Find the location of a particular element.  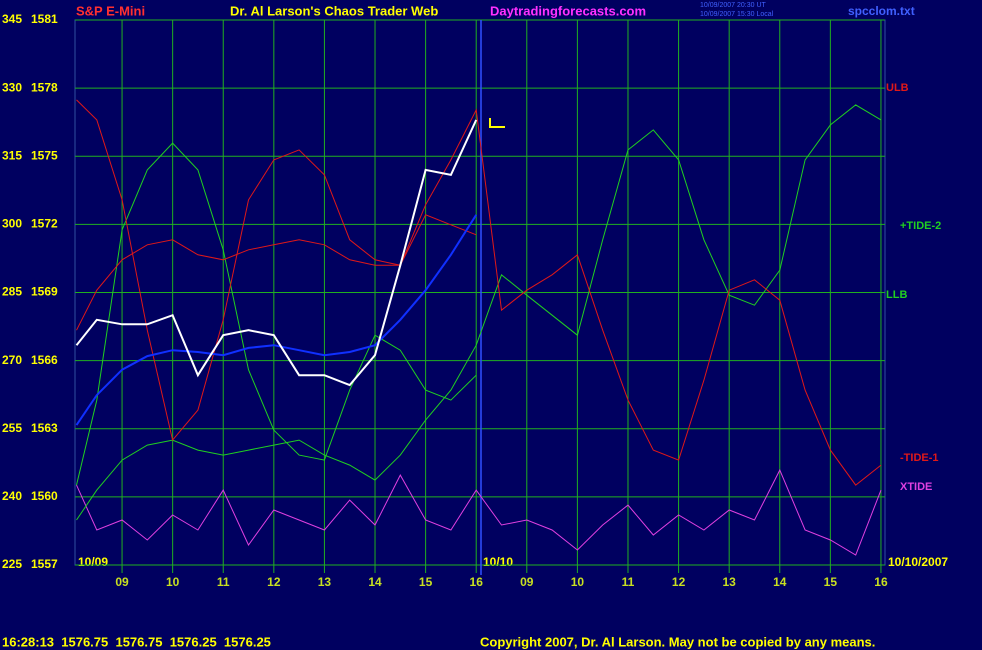

source: Daytradingforecasts.com is located at coordinates (568, 10).